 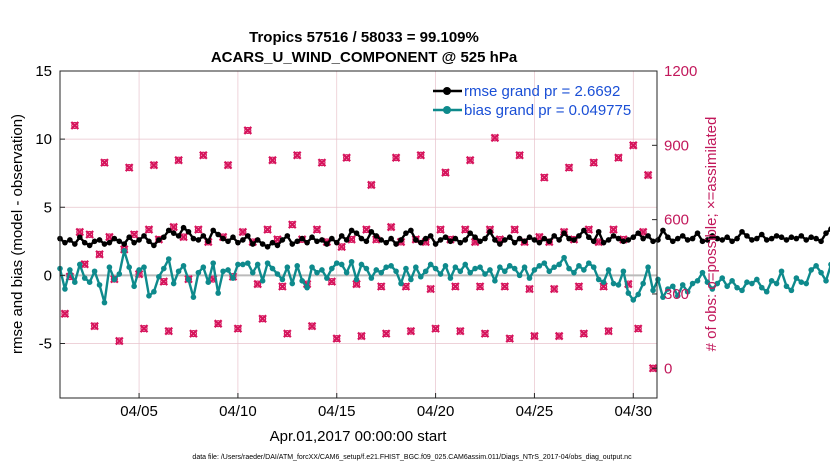 I want to click on y-tick-label-right: 300, so click(x=676, y=294).